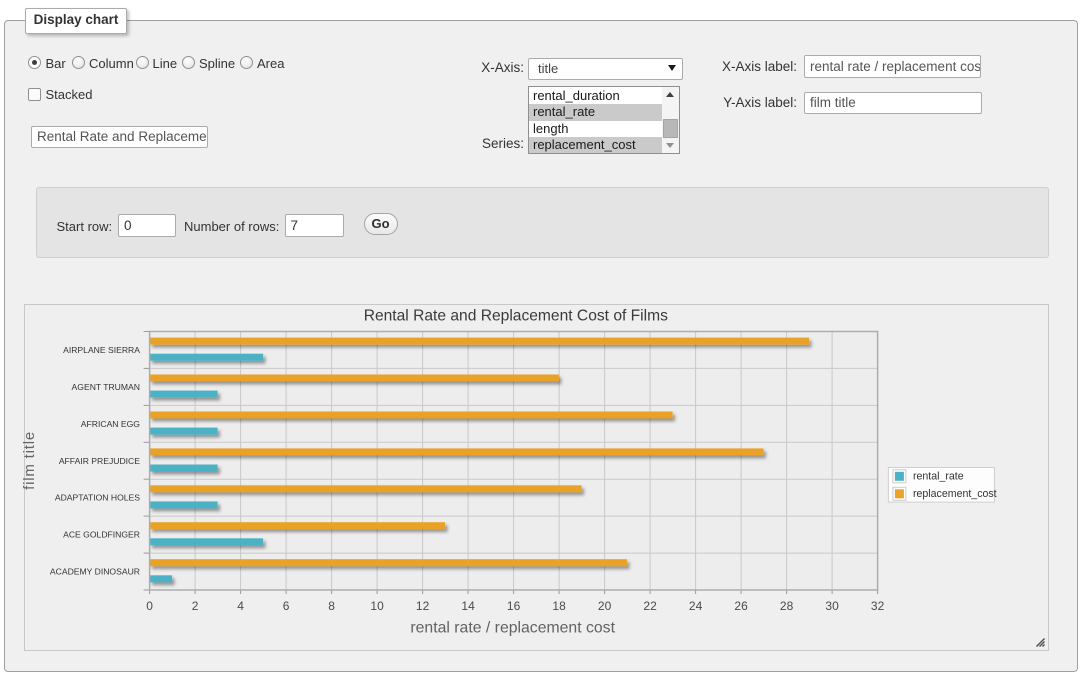 This screenshot has height=681, width=1081. What do you see at coordinates (95, 572) in the screenshot?
I see `svg-text: ACADEMY DINOSAUR` at bounding box center [95, 572].